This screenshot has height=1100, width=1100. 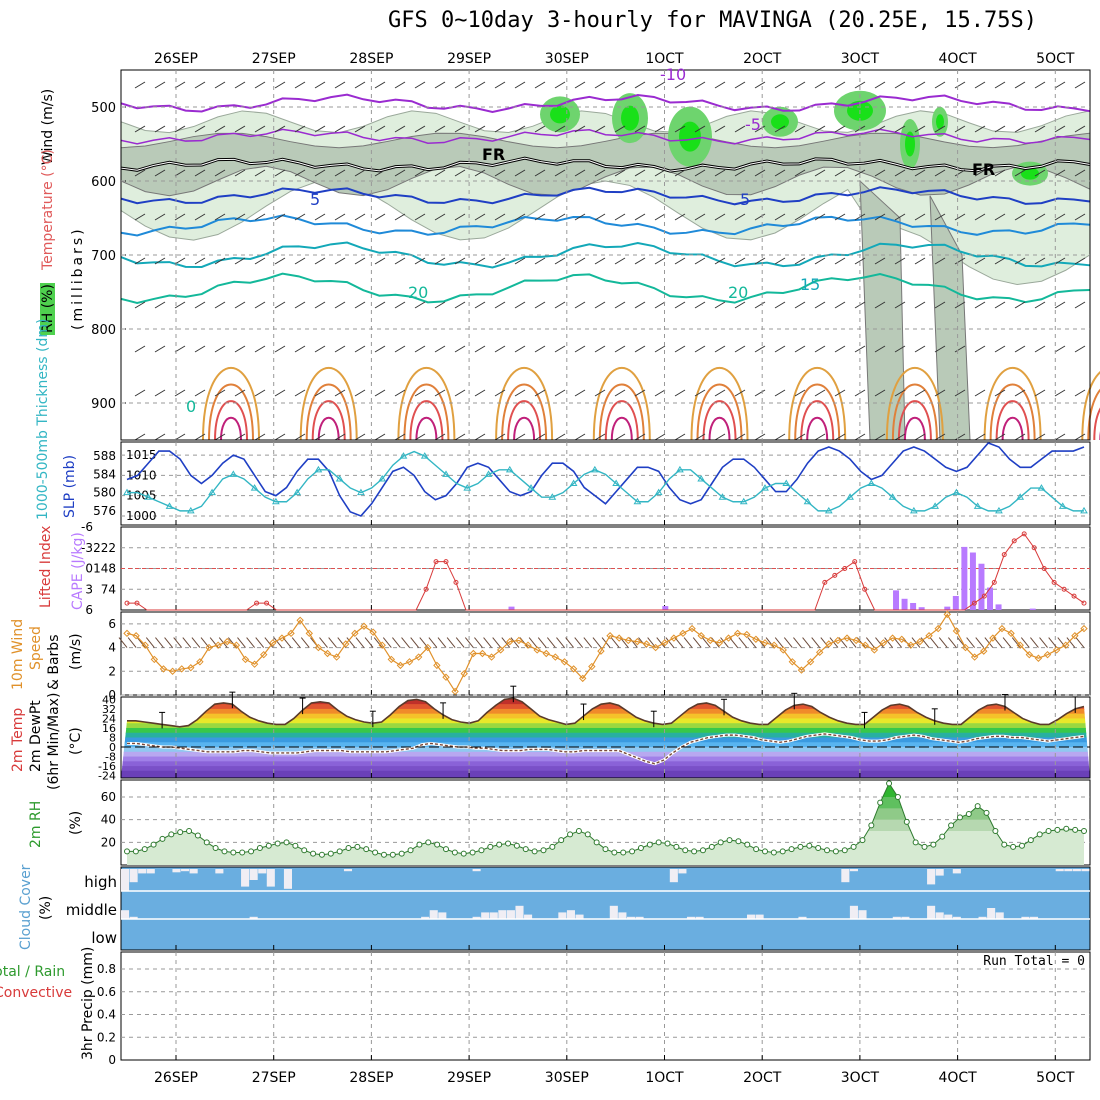 What do you see at coordinates (605, 769) in the screenshot?
I see `temp-band` at bounding box center [605, 769].